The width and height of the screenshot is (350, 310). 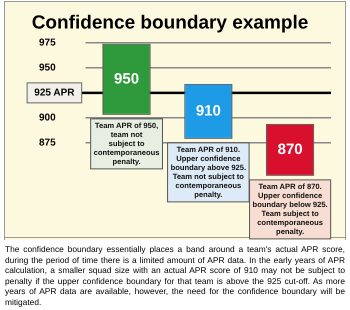 I want to click on y-tick-label: 875, so click(x=47, y=143).